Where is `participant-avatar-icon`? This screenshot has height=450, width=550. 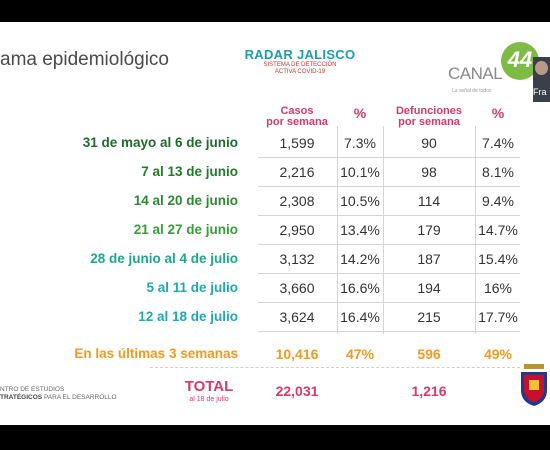
participant-avatar-icon is located at coordinates (541, 68).